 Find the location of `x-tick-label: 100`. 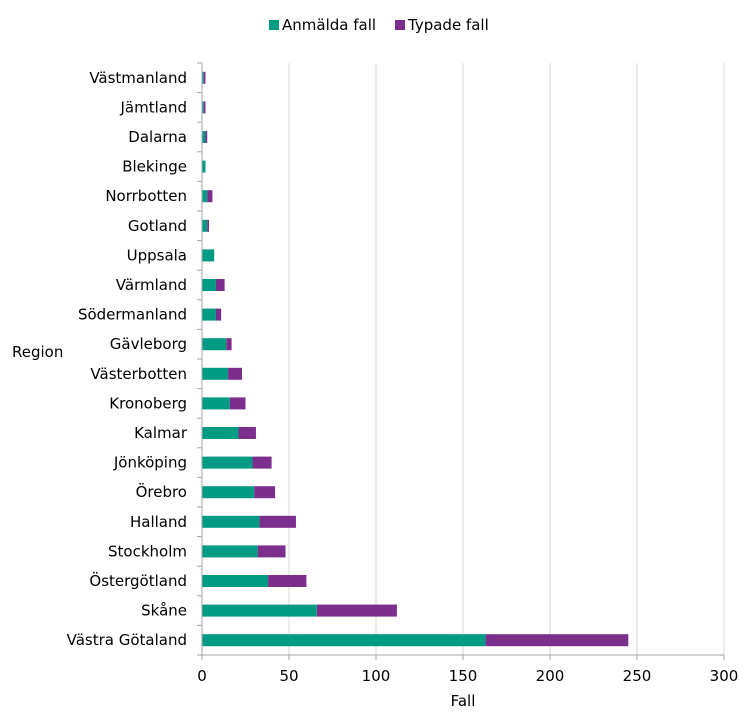

x-tick-label: 100 is located at coordinates (376, 676).